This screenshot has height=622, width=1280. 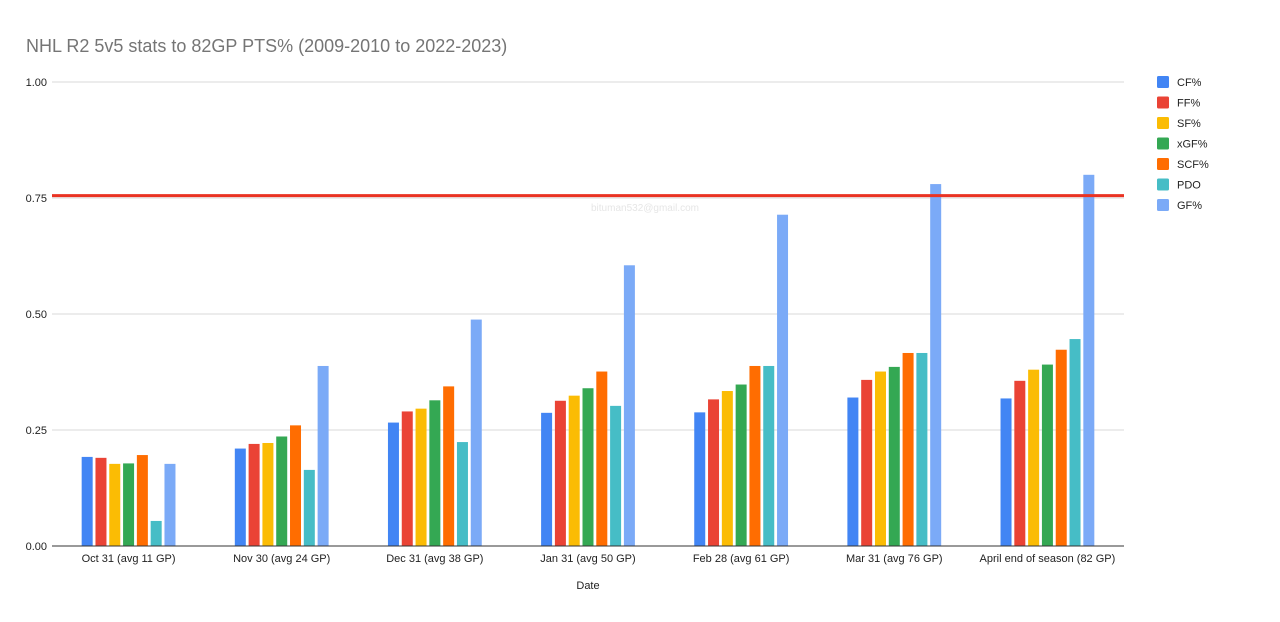 What do you see at coordinates (587, 586) in the screenshot?
I see `x-axis-title: Date` at bounding box center [587, 586].